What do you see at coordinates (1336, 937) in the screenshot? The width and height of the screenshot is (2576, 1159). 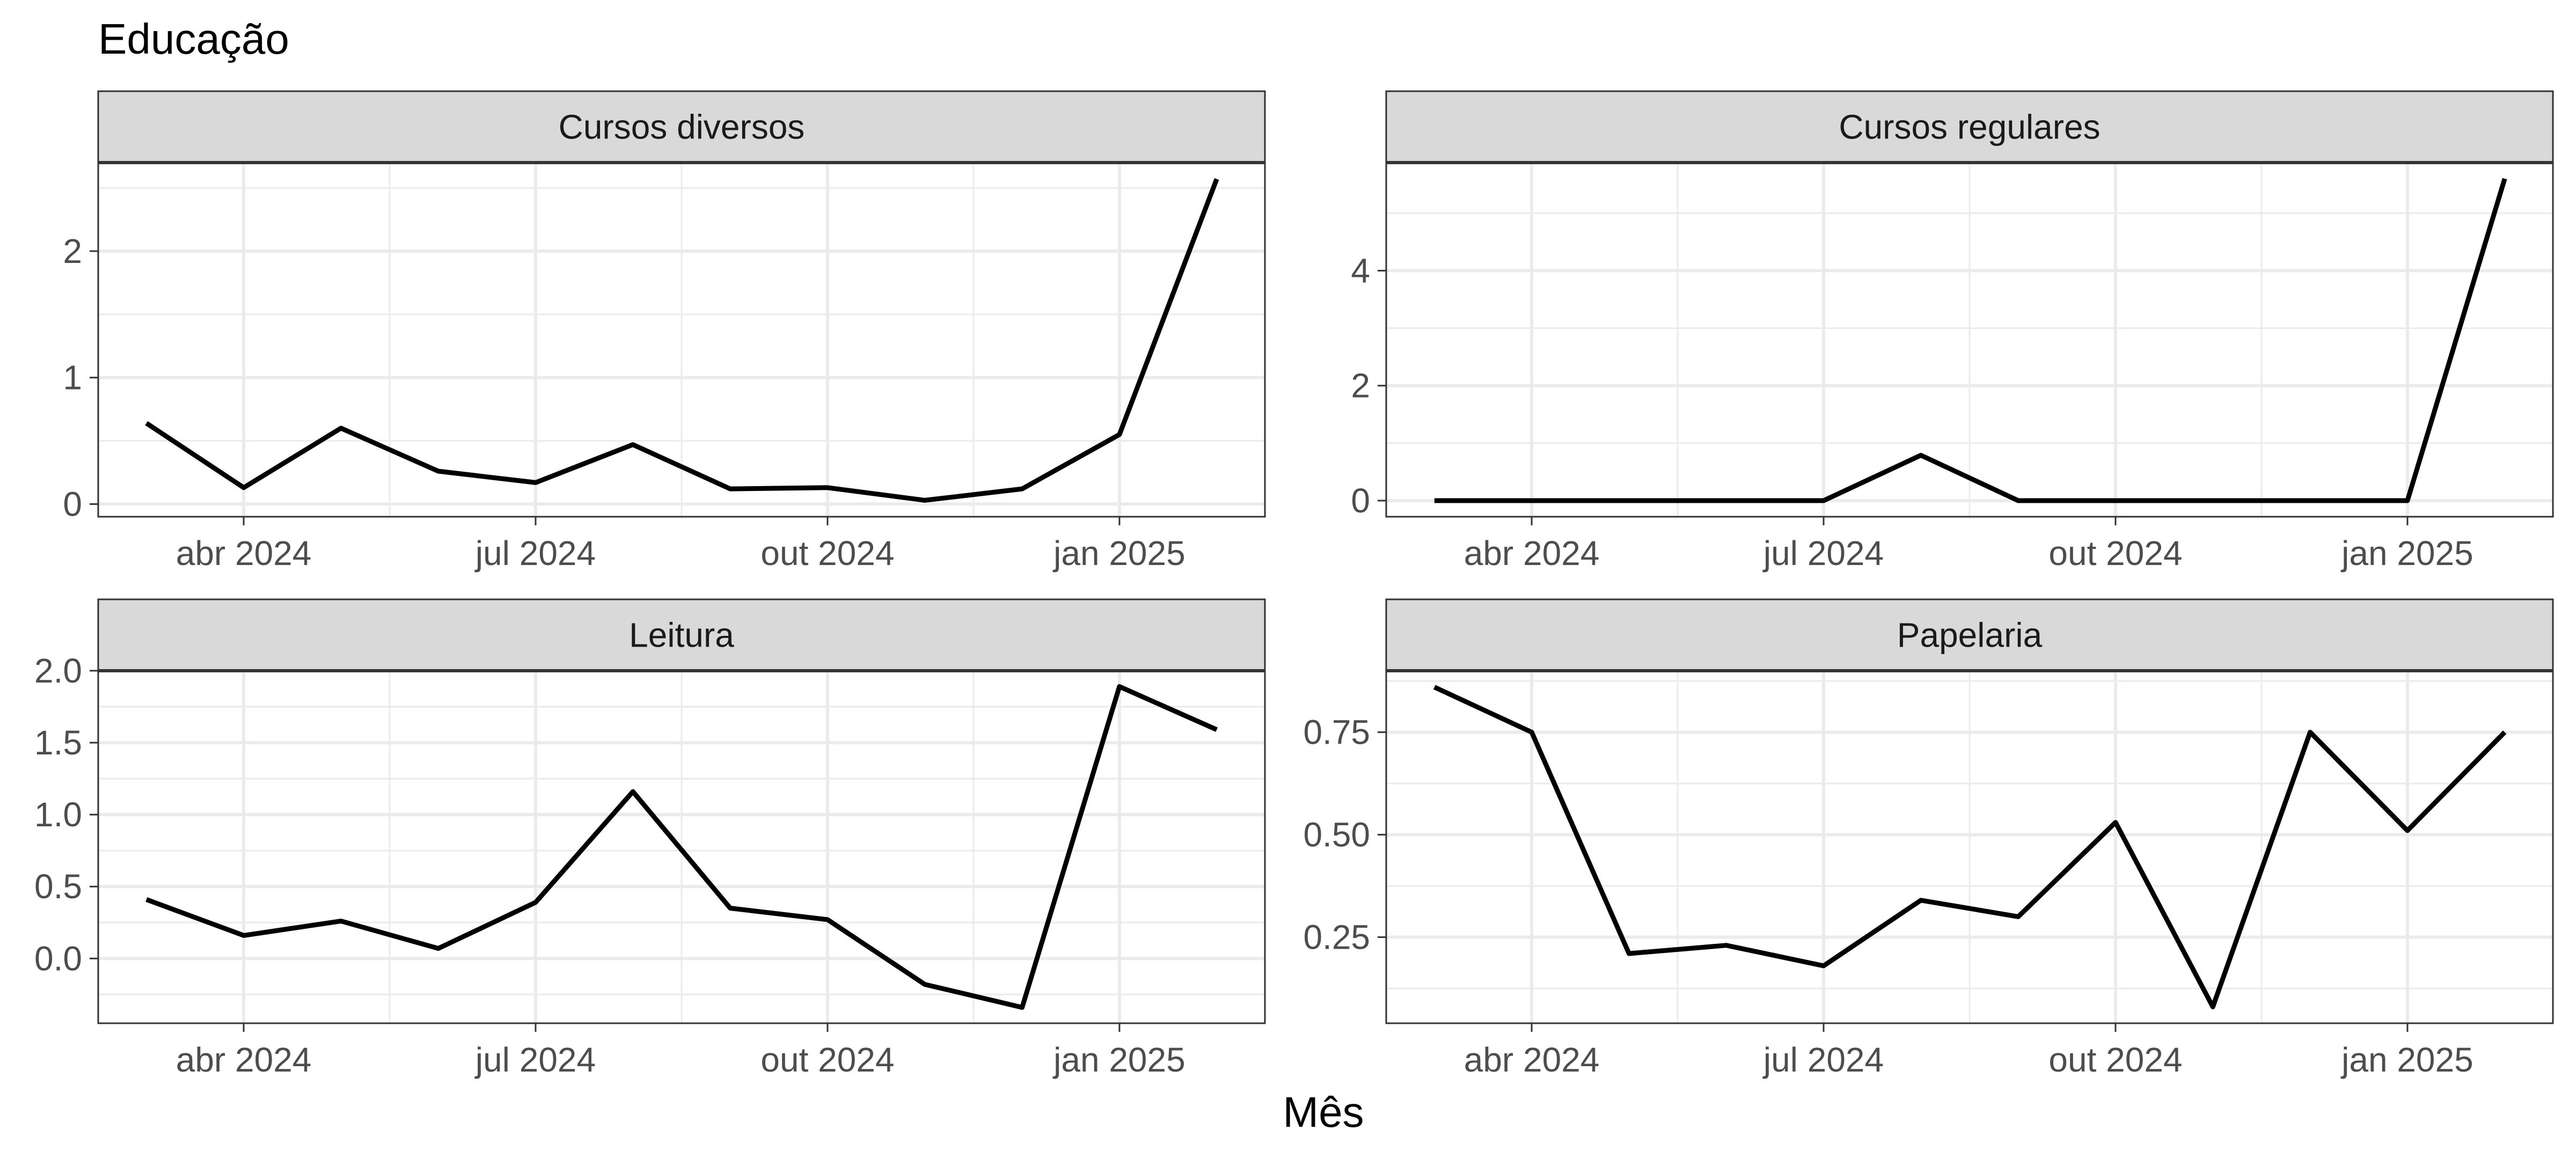 I see `y-tick-label: 0.25` at bounding box center [1336, 937].